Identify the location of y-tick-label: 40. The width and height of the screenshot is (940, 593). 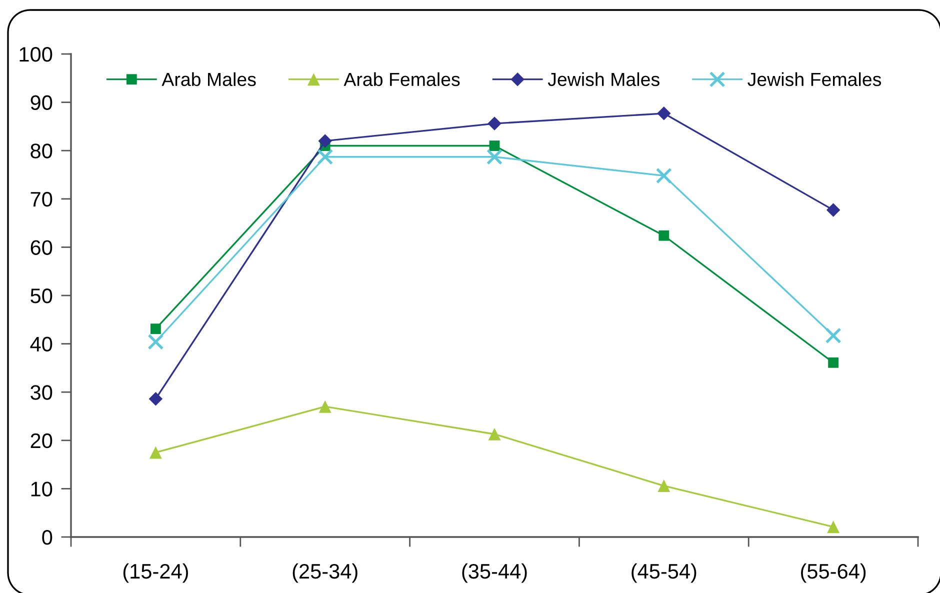
(41, 344).